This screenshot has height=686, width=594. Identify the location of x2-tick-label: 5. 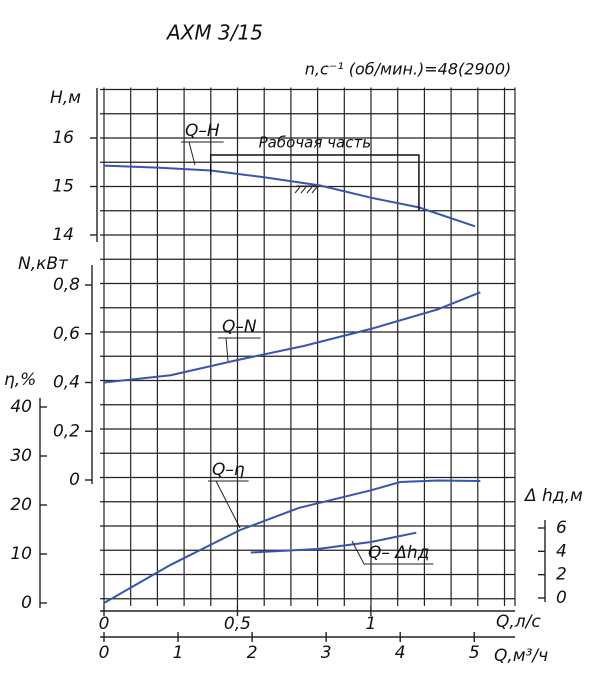
(474, 653).